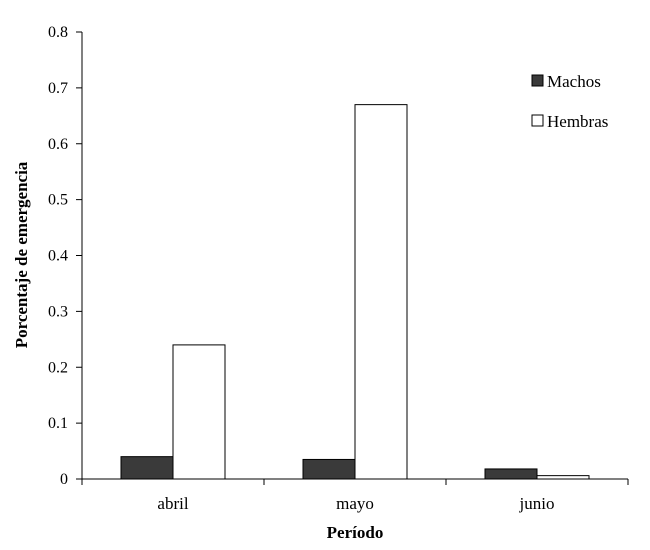  I want to click on y-tick-label: 0, so click(64, 479).